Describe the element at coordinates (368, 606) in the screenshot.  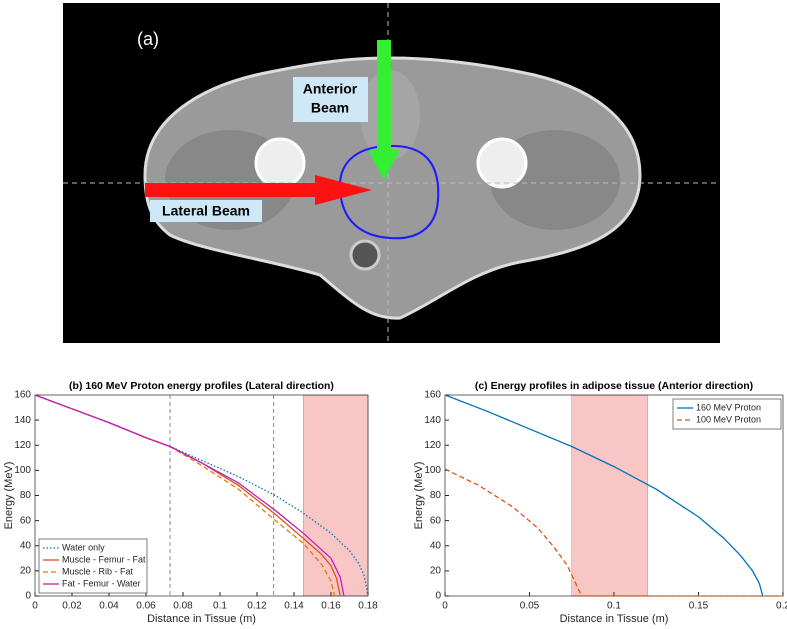
I see `x-tick-label: 0.18` at that location.